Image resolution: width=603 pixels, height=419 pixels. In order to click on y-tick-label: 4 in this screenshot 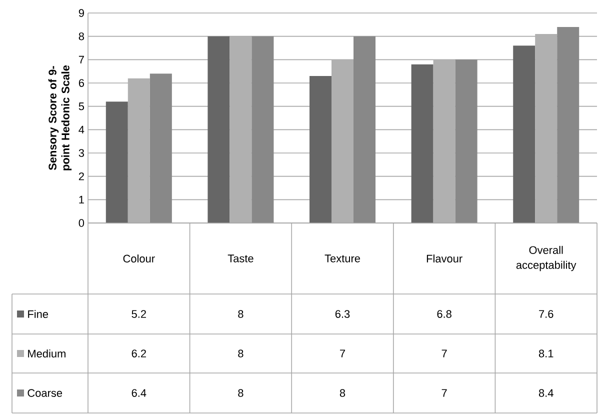, I will do `click(81, 130)`.